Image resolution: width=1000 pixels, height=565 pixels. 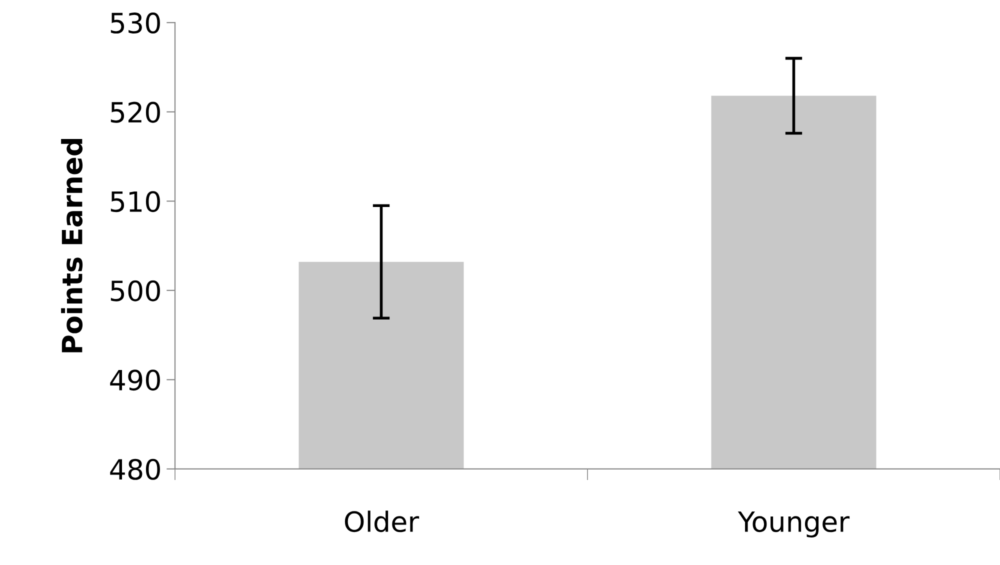 What do you see at coordinates (135, 291) in the screenshot?
I see `y-tick-label: 500` at bounding box center [135, 291].